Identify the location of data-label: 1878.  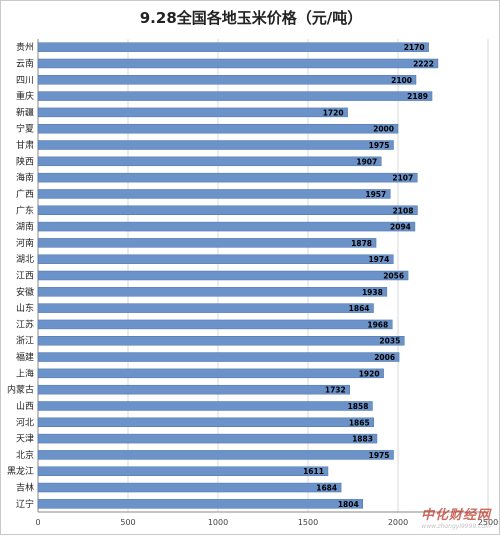
(361, 243).